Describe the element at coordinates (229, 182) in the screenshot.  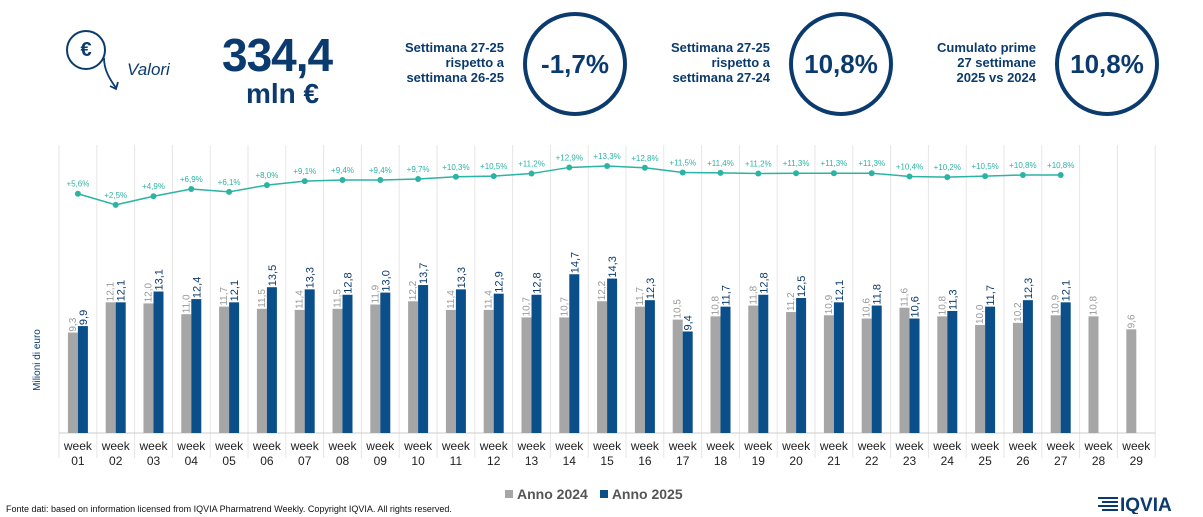
I see `growth-label: +6,1%` at that location.